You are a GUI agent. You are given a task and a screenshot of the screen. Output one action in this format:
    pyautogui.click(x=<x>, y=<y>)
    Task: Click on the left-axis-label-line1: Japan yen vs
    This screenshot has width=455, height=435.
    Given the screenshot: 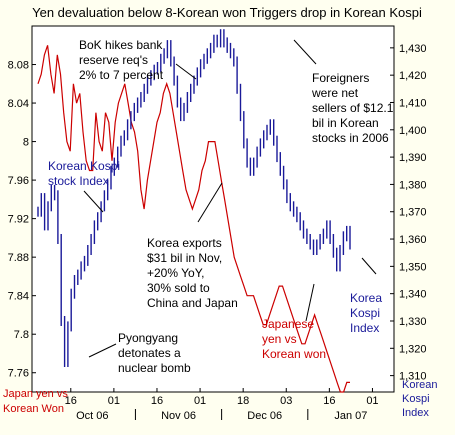 What is the action you would take?
    pyautogui.click(x=35, y=394)
    